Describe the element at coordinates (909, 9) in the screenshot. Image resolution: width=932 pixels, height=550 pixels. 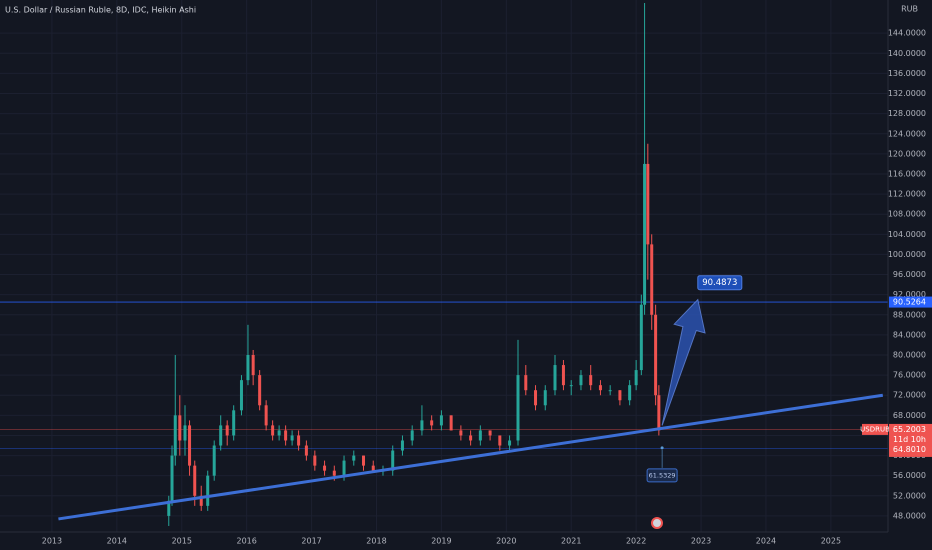
I see `currency-label: RUB` at that location.